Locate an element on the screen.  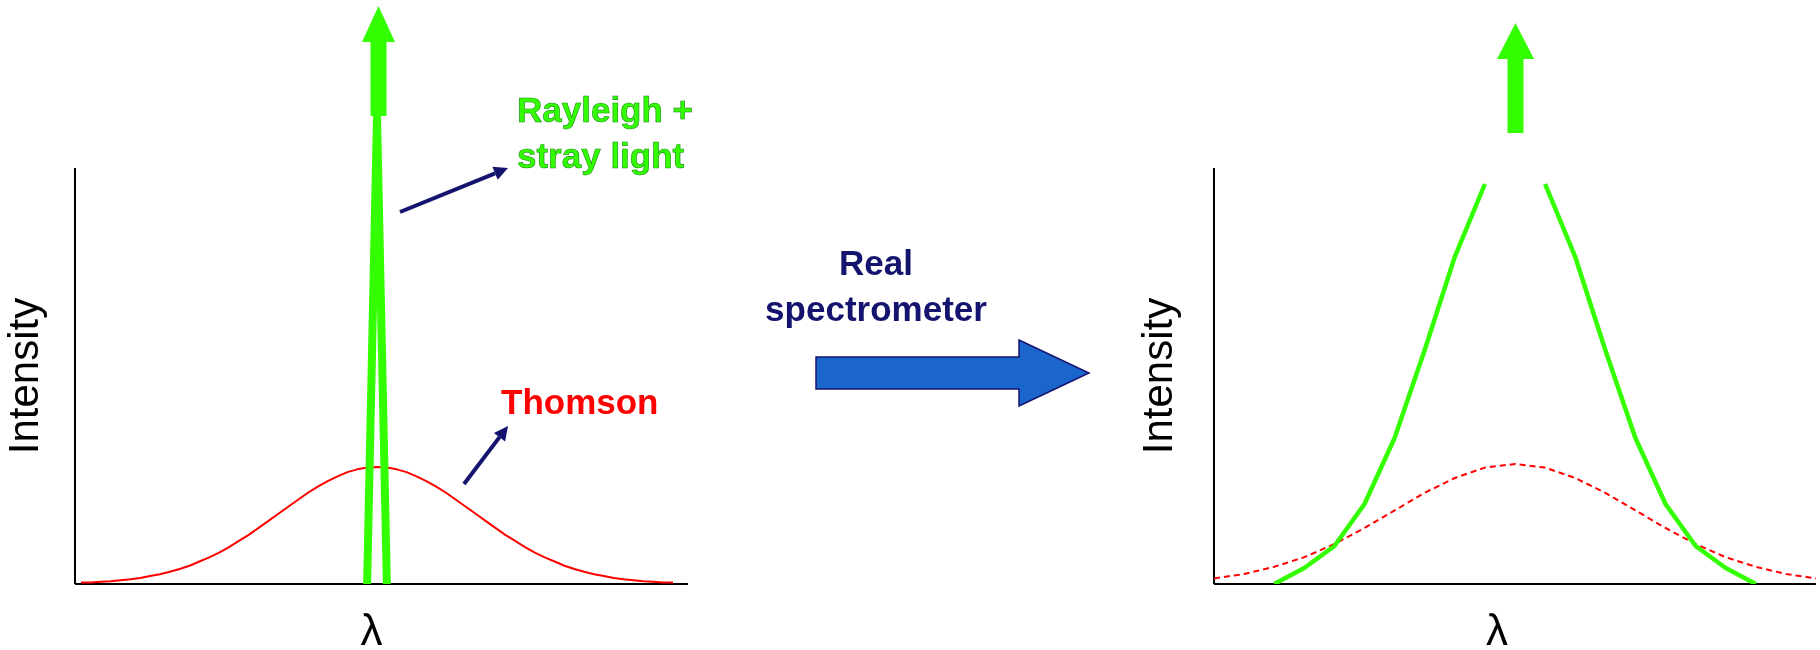
text: Rayleigh + stray light is located at coordinates (605, 132).